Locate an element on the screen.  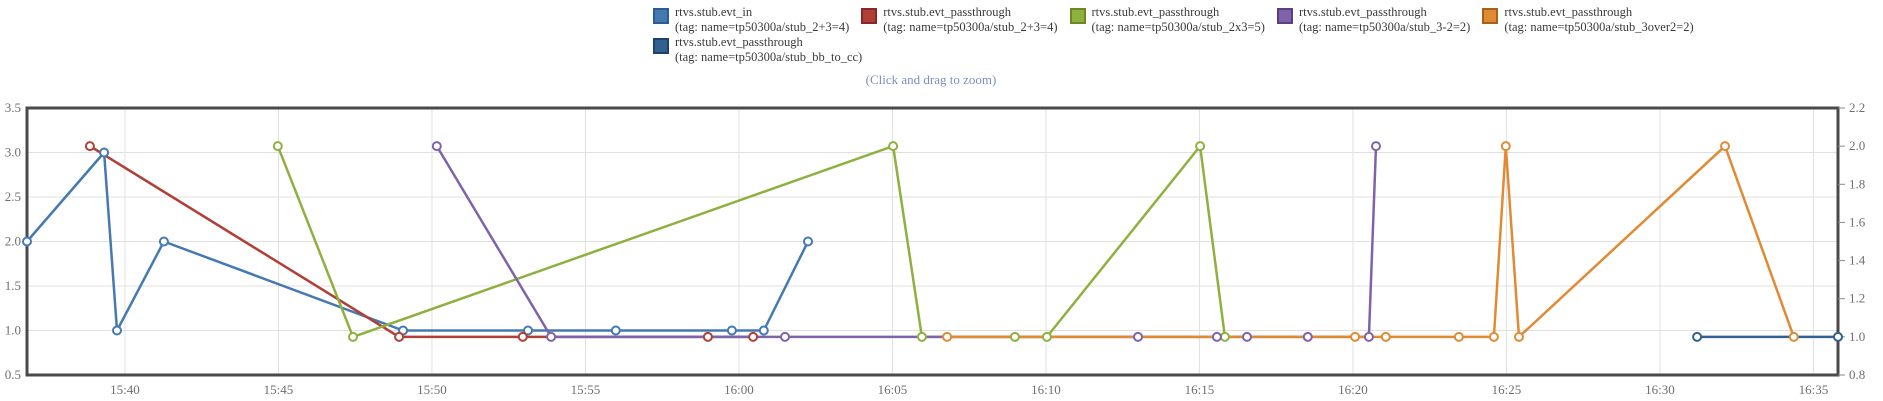
svg-text: 1.6 is located at coordinates (1857, 221).